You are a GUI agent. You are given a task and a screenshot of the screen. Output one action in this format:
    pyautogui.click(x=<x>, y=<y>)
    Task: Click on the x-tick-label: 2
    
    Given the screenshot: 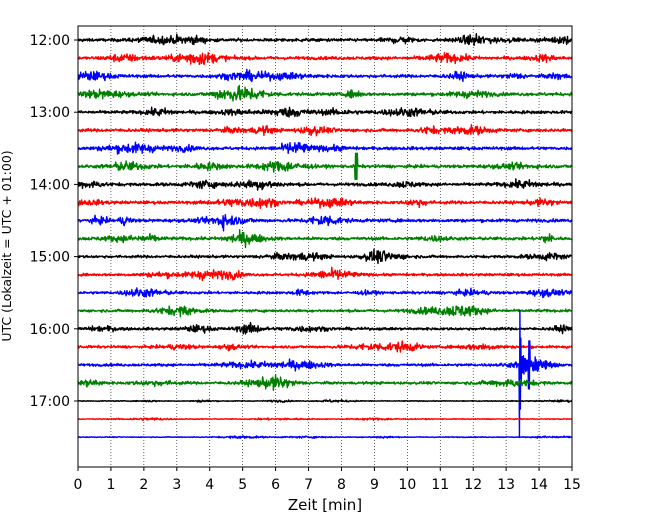 What is the action you would take?
    pyautogui.click(x=143, y=485)
    